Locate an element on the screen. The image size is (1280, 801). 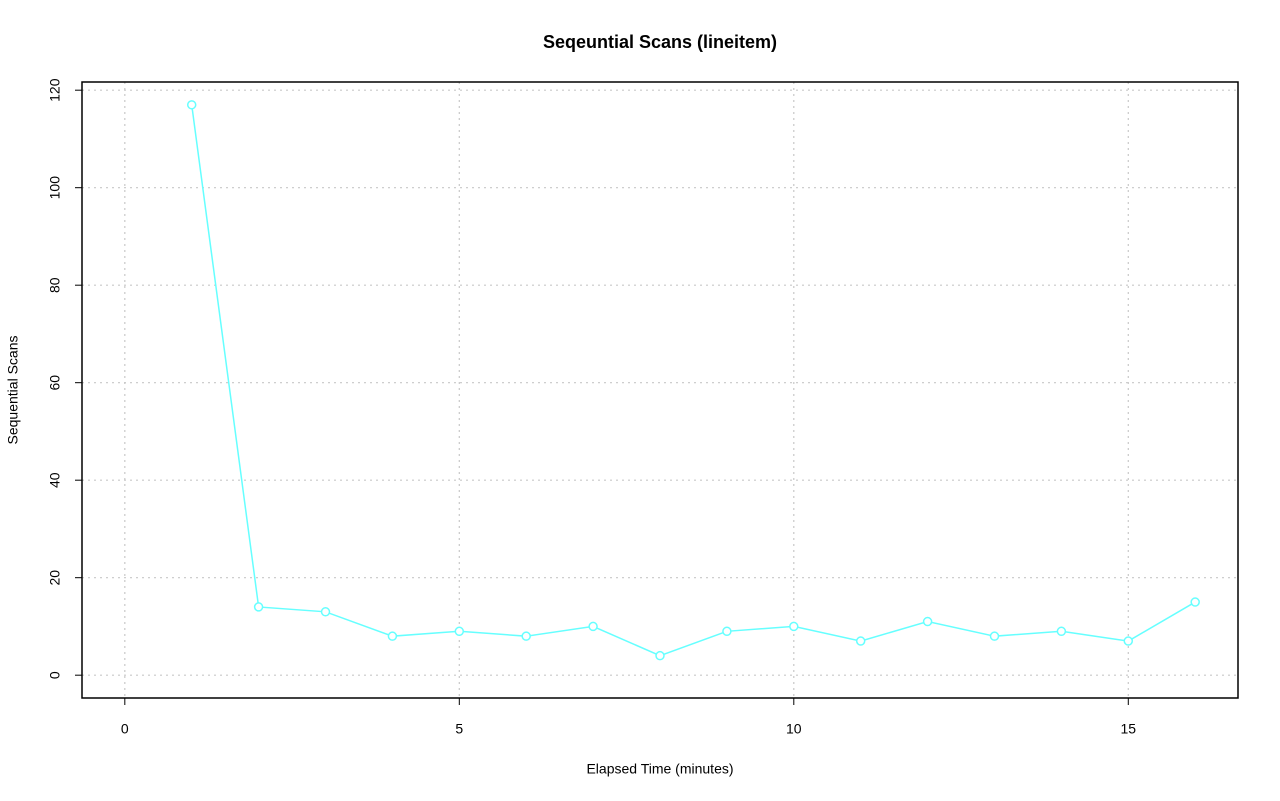
x-axis-label: Elapsed Time (minutes) is located at coordinates (659, 769).